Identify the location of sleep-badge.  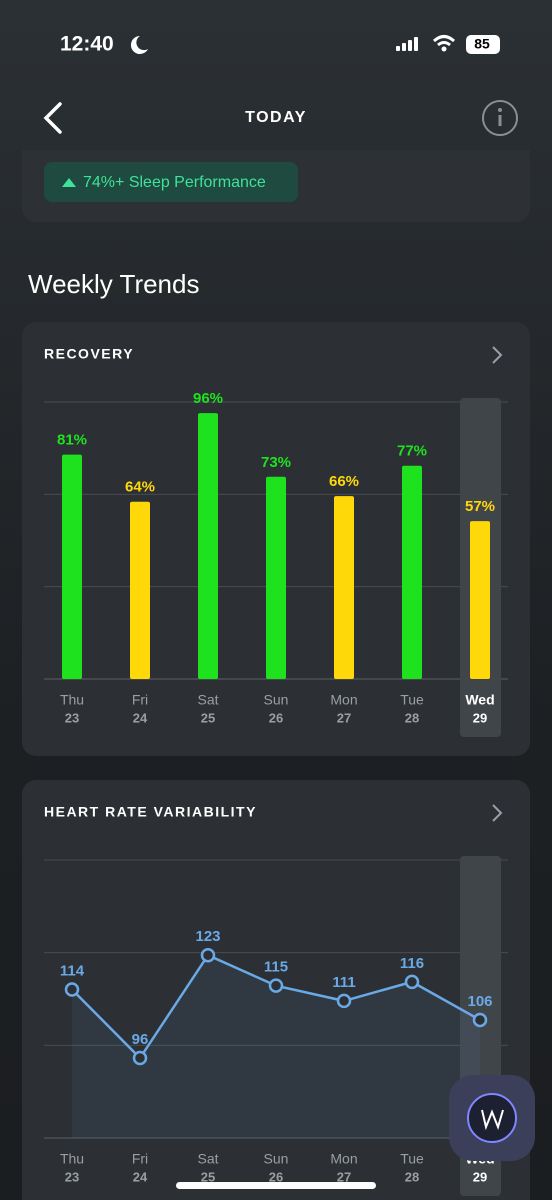
(171, 182).